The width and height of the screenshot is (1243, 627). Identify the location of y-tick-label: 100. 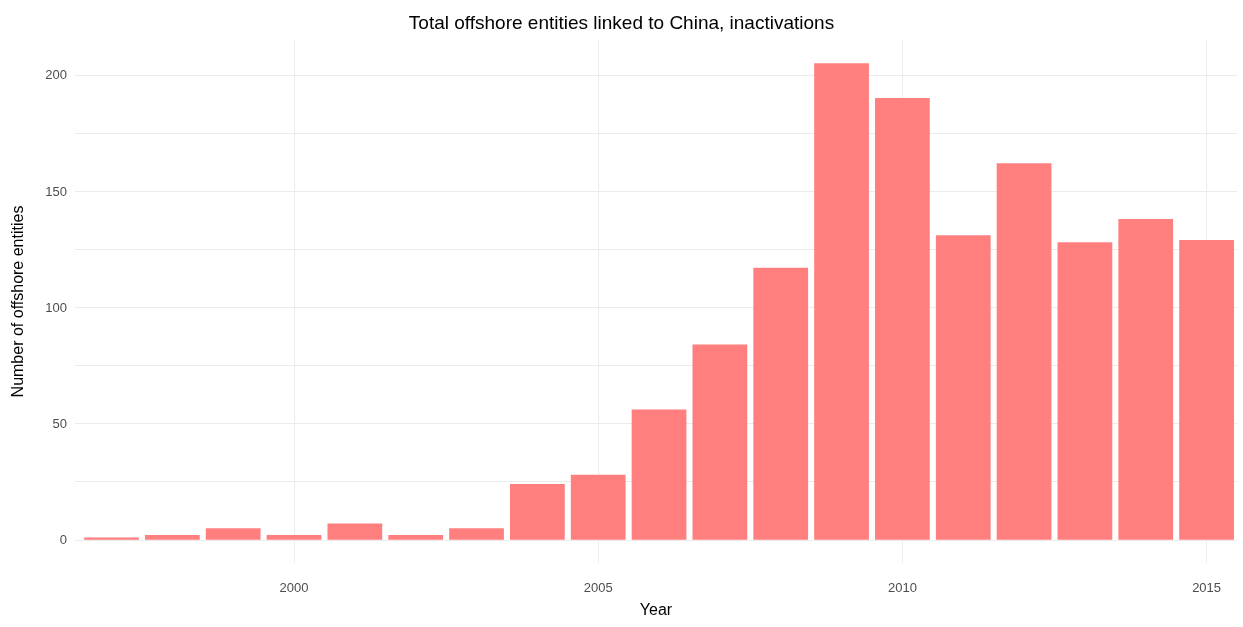
(56, 307).